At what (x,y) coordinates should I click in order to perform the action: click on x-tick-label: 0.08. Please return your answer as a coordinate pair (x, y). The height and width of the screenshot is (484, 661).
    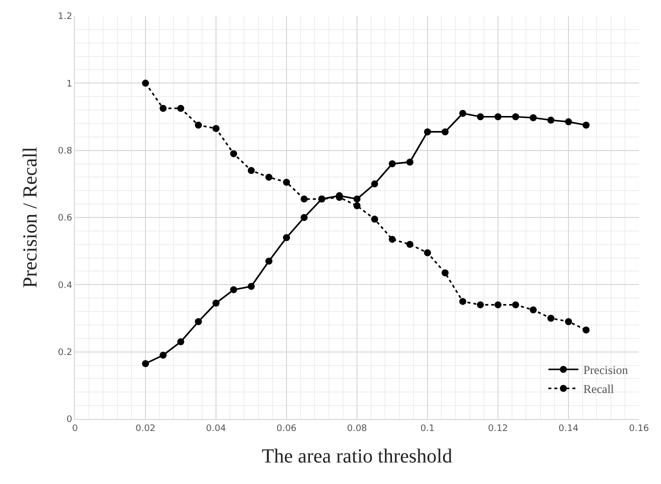
    Looking at the image, I should click on (357, 429).